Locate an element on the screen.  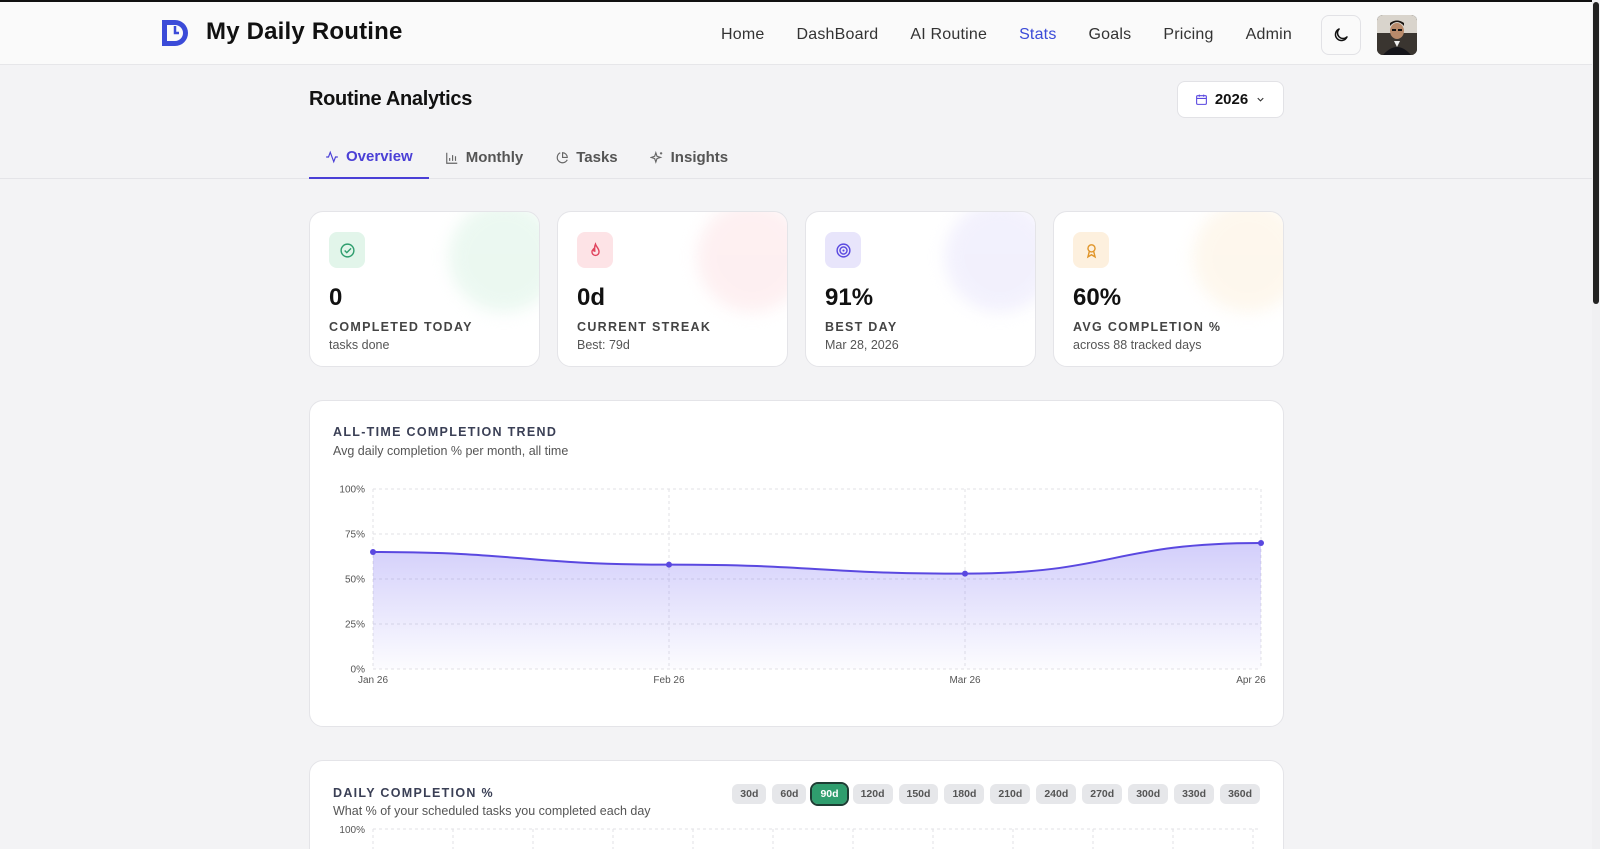
user-photo is located at coordinates (1397, 35).